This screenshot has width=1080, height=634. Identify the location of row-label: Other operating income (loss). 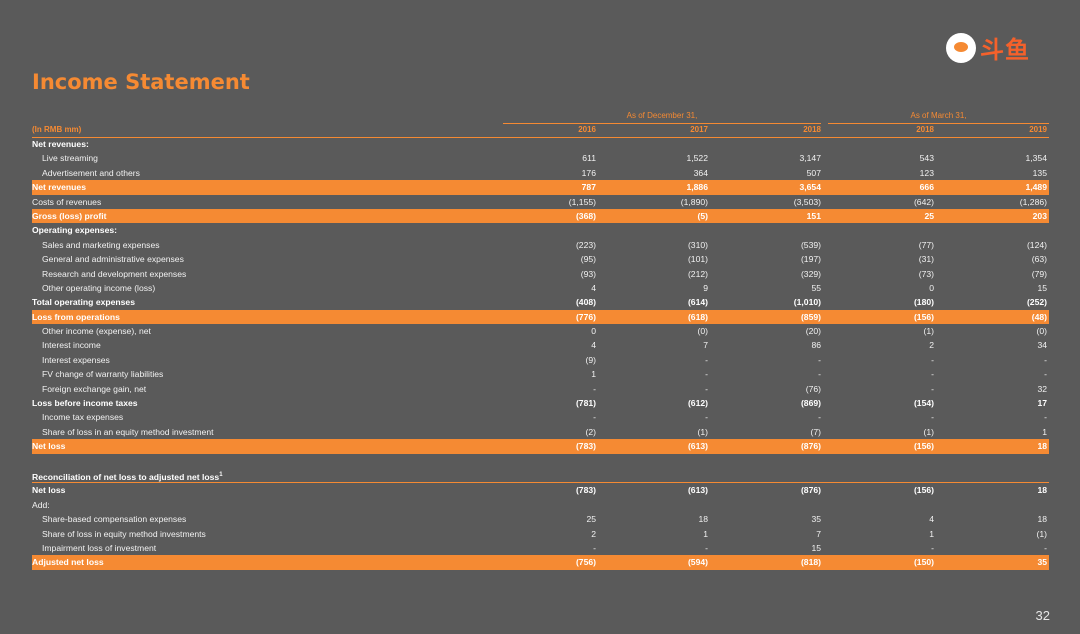
(99, 287).